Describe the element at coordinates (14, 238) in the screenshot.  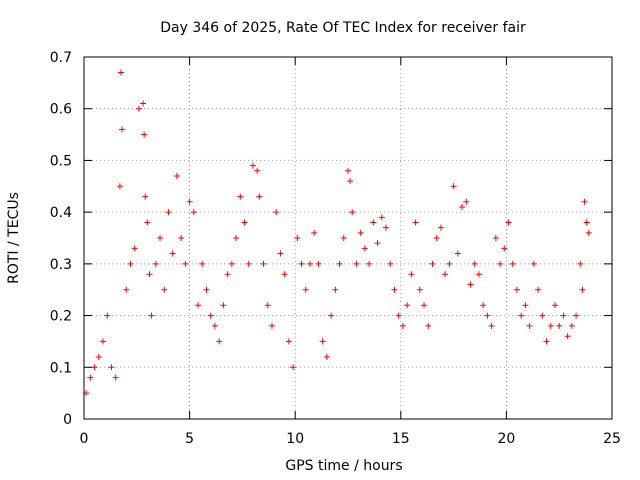
I see `y-axis-label: ROTI / TECUs` at that location.